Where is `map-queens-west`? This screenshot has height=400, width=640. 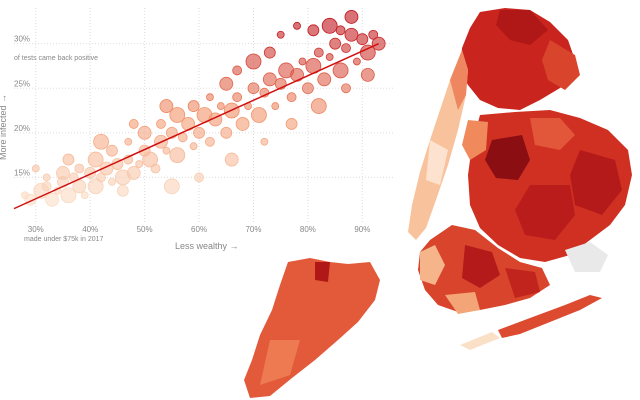 map-queens-west is located at coordinates (475, 140).